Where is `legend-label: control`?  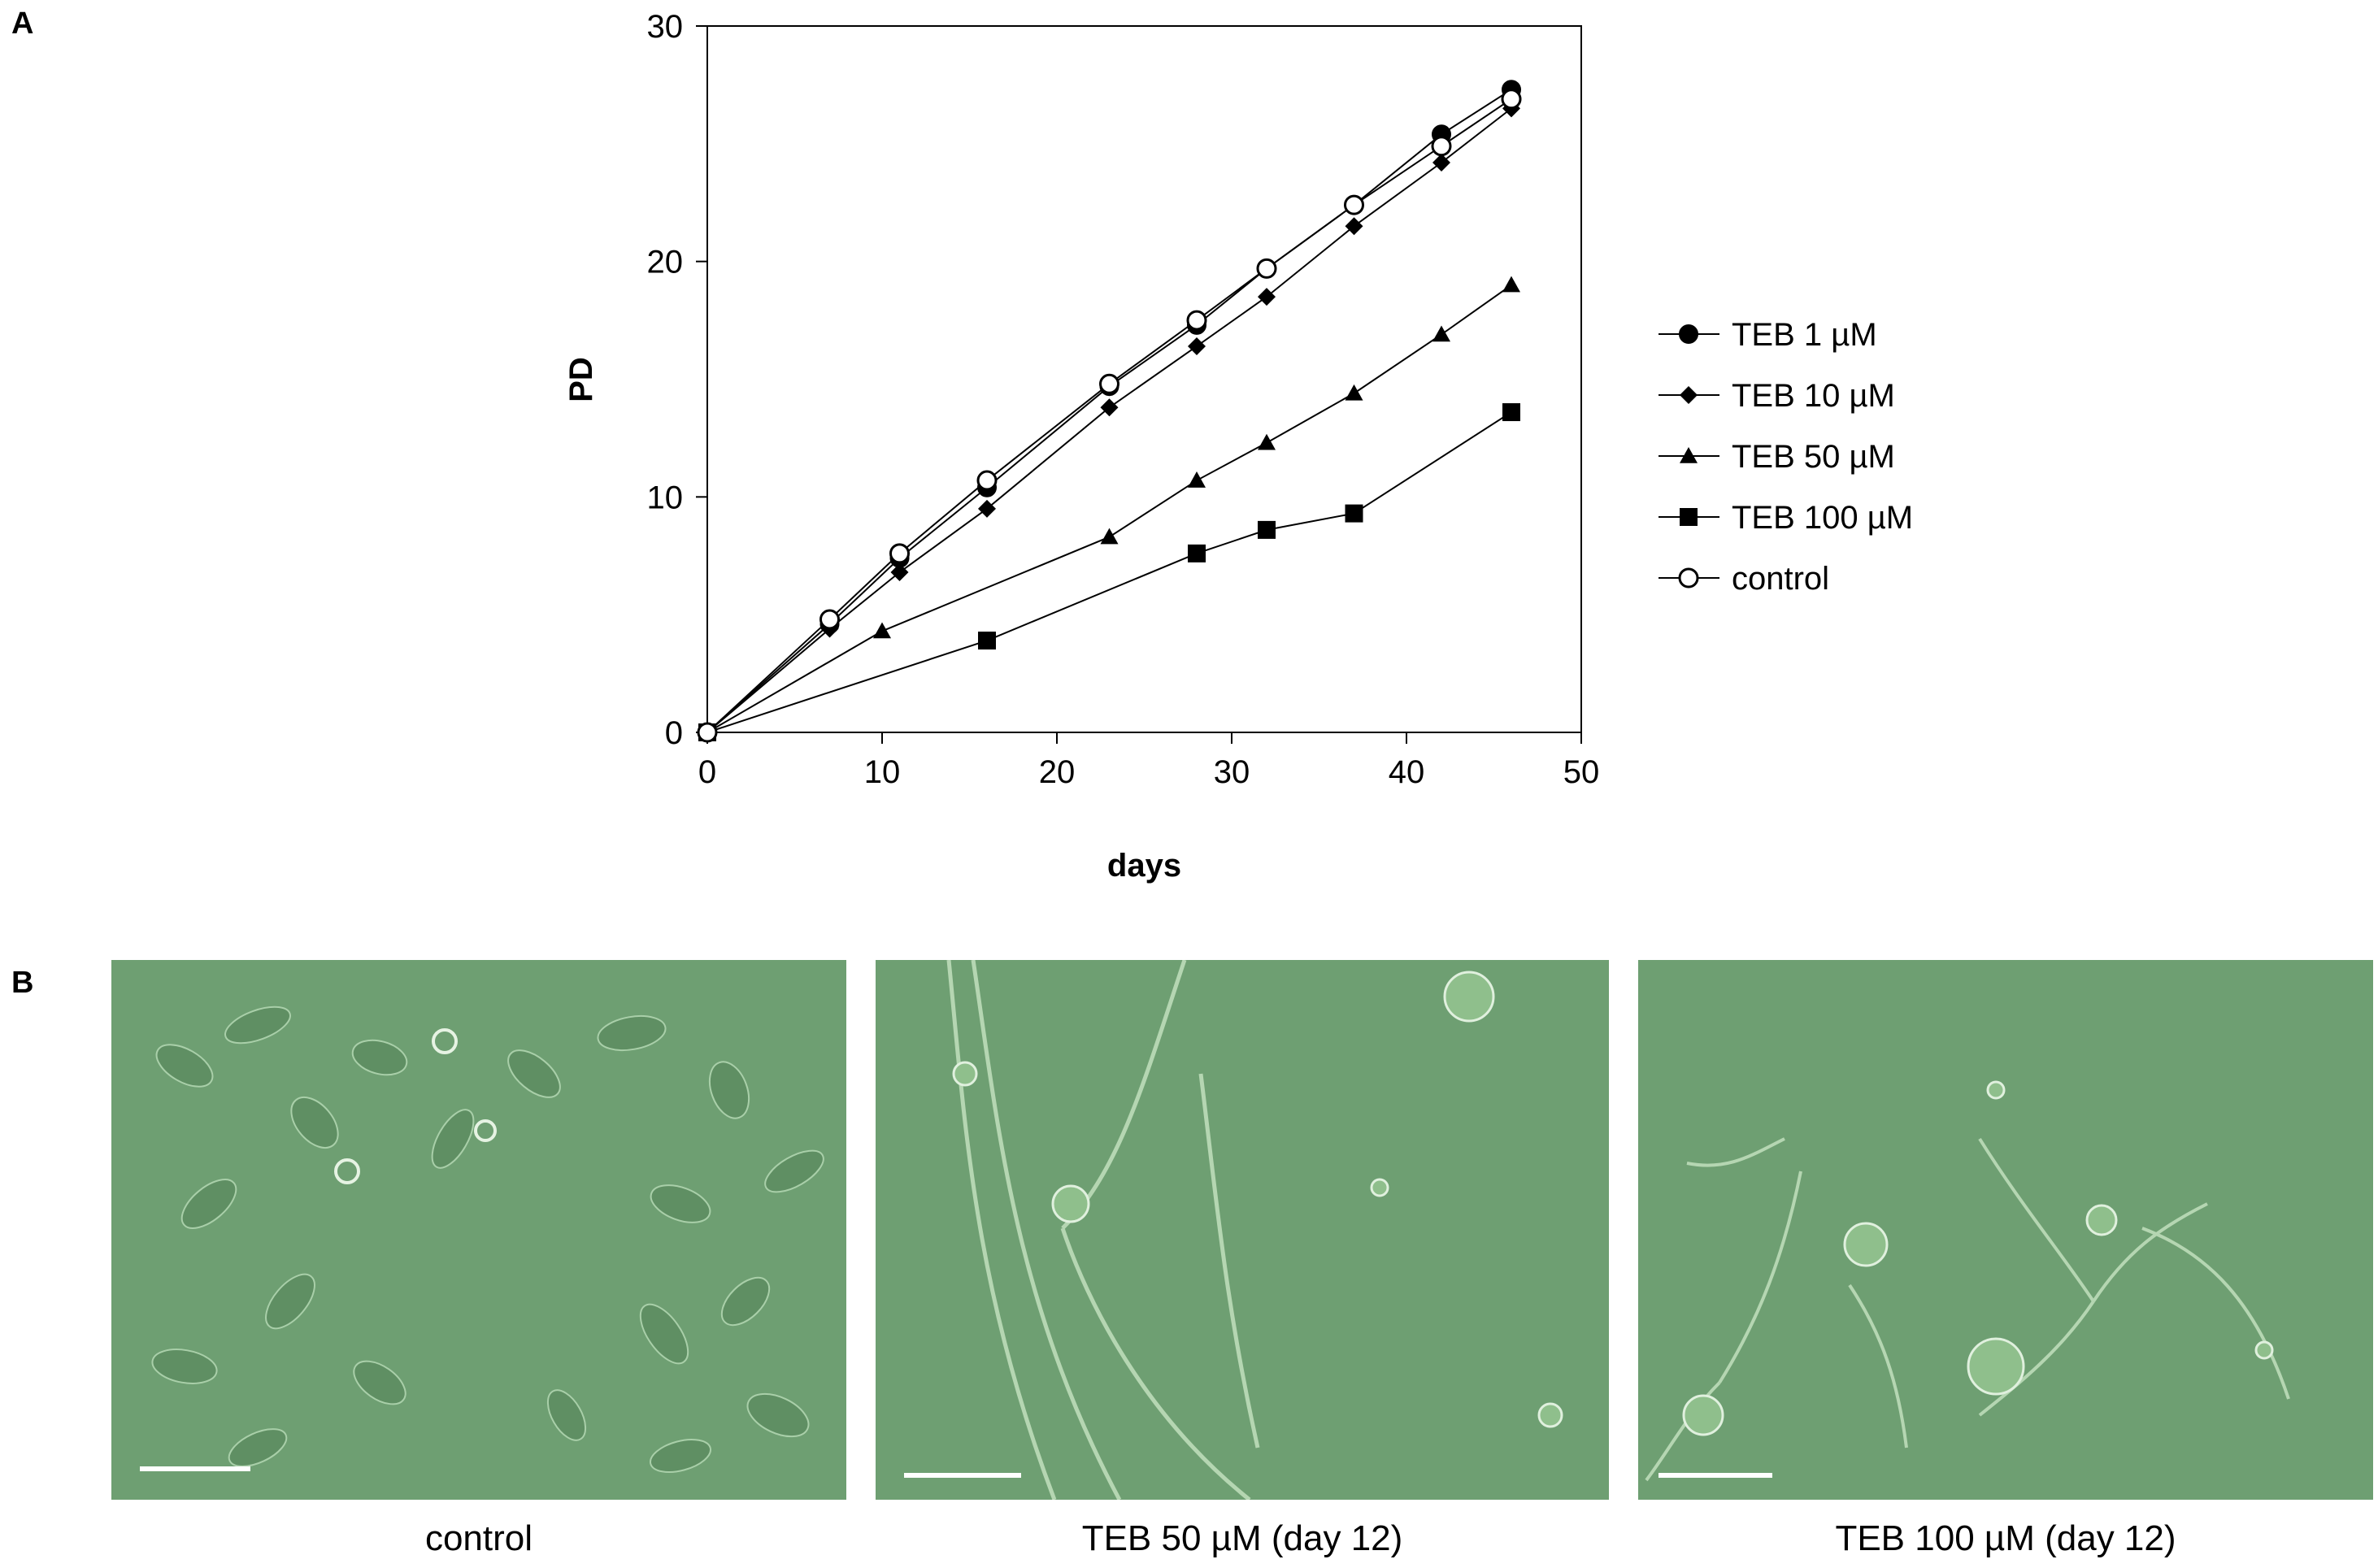 legend-label: control is located at coordinates (1781, 579).